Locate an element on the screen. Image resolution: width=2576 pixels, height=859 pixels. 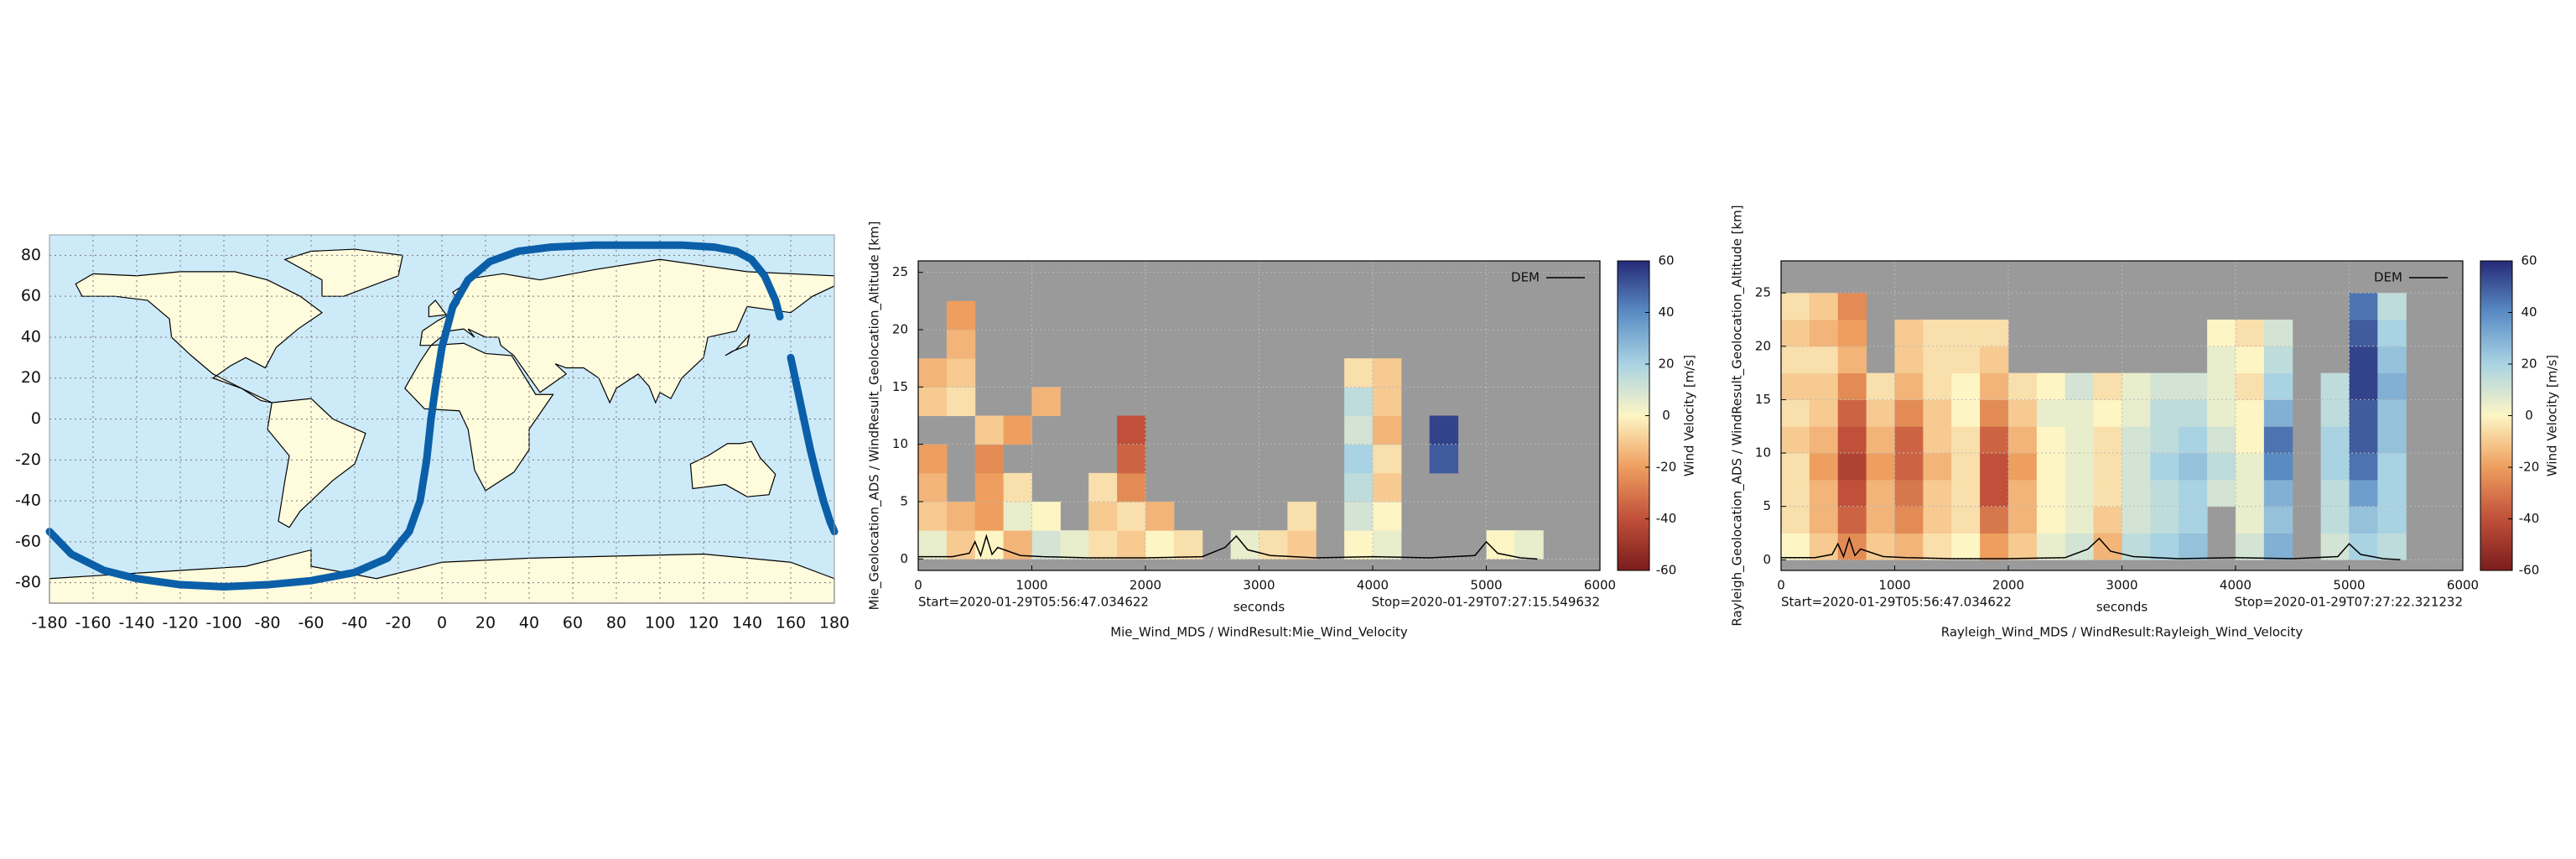
x-tick-label: 6000 is located at coordinates (2463, 585).